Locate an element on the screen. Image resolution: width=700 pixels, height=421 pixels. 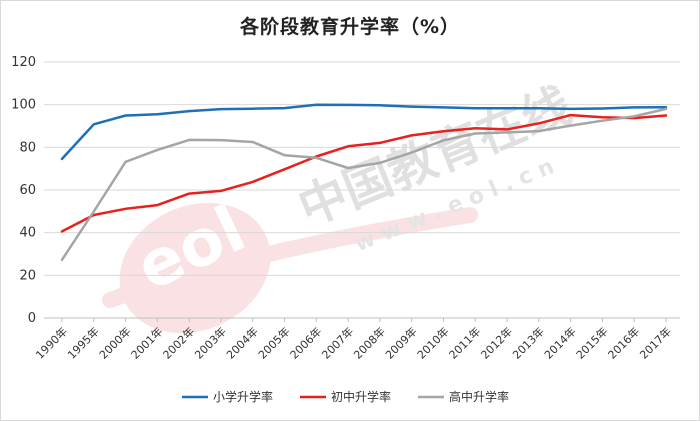
legend-label: 高中升学率 is located at coordinates (479, 396).